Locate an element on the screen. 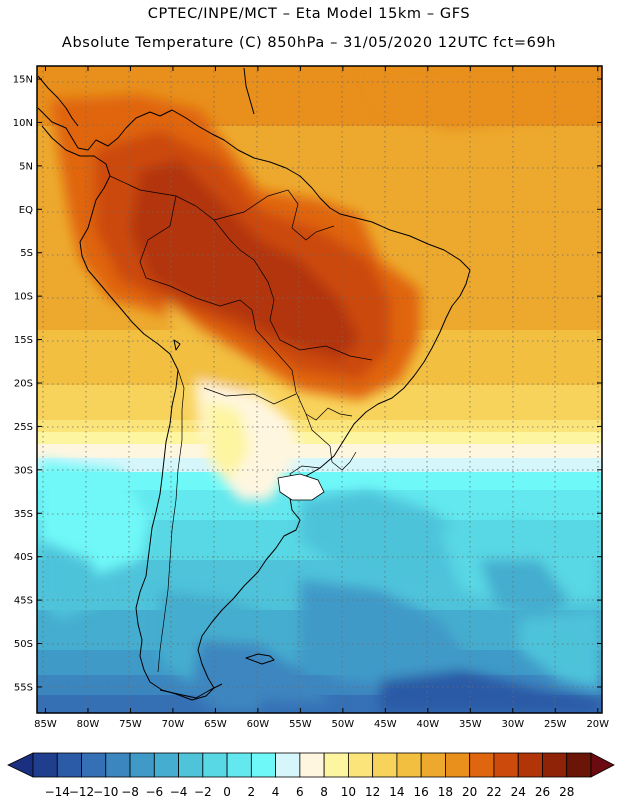 The height and width of the screenshot is (800, 618). lat-label-15n: 15N is located at coordinates (23, 80).